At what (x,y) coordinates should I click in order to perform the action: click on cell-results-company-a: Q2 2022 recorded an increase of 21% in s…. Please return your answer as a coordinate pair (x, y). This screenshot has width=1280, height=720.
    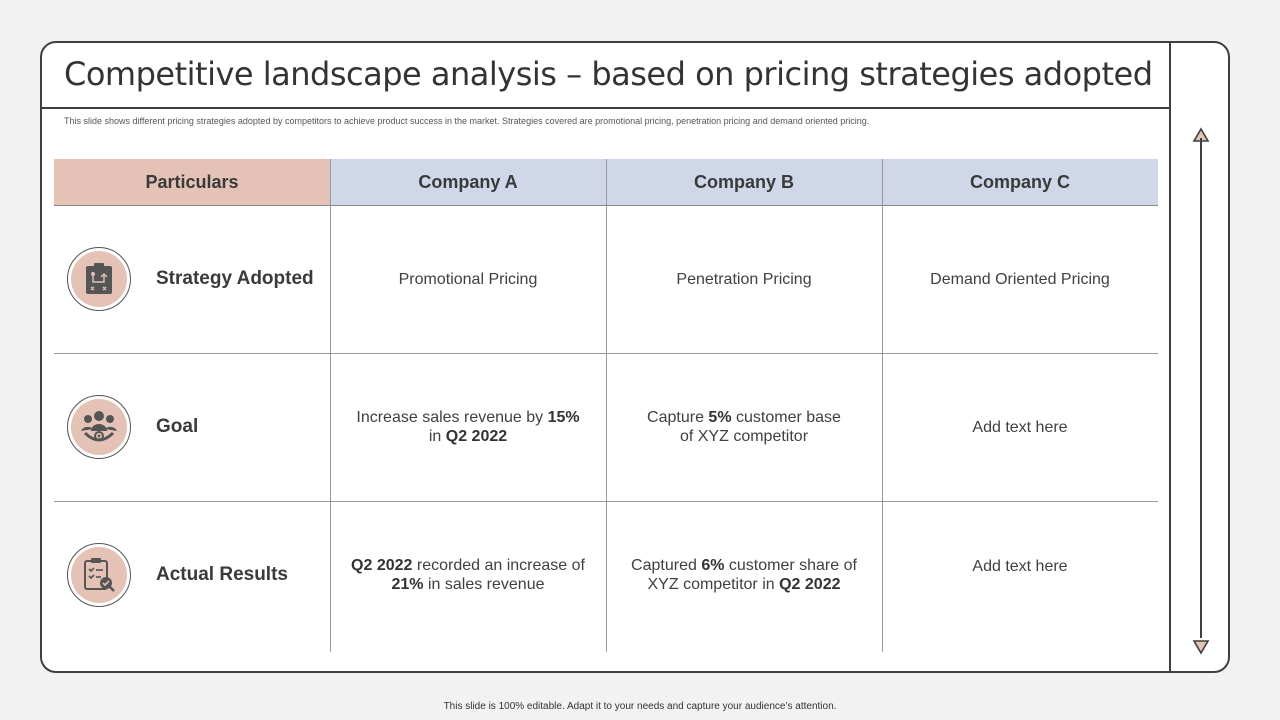
    Looking at the image, I should click on (468, 575).